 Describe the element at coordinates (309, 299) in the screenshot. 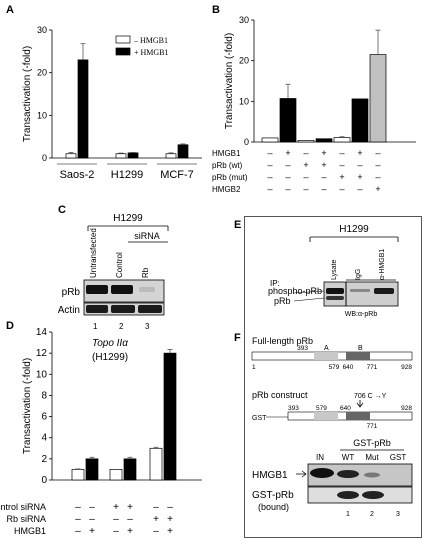

I see `blot-e-arrow-prb` at that location.